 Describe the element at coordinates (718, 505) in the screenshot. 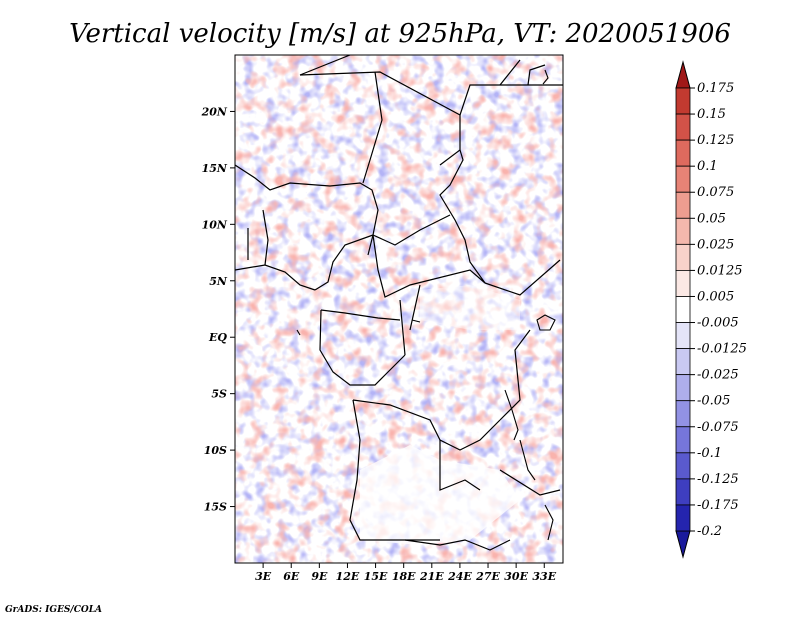

I see `colorbar-label: -0.175` at that location.